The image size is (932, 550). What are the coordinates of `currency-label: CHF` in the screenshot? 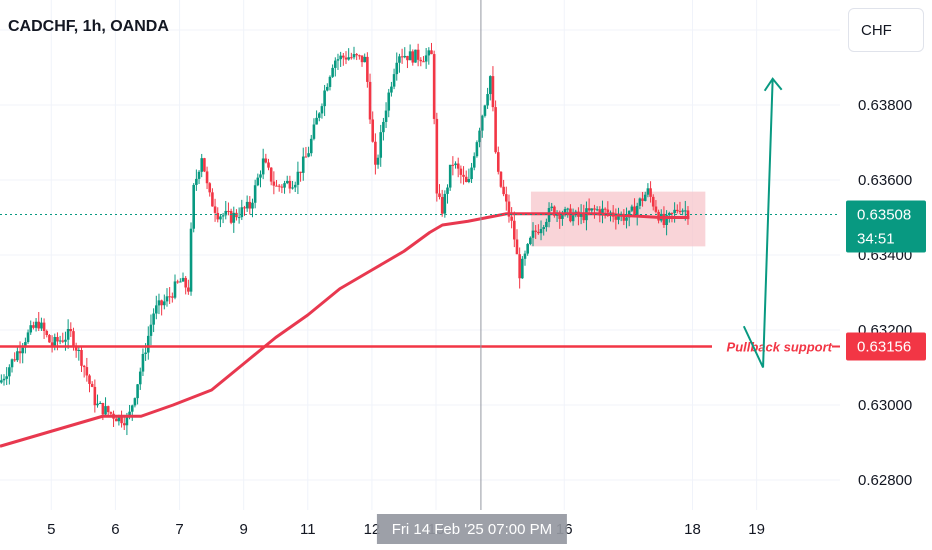 It's located at (876, 30).